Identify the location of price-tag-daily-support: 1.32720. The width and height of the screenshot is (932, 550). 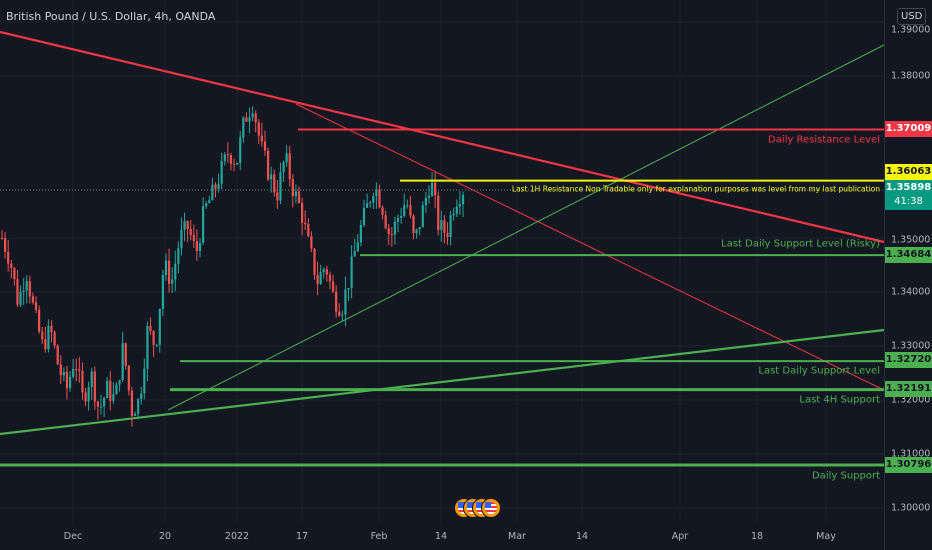
(908, 360).